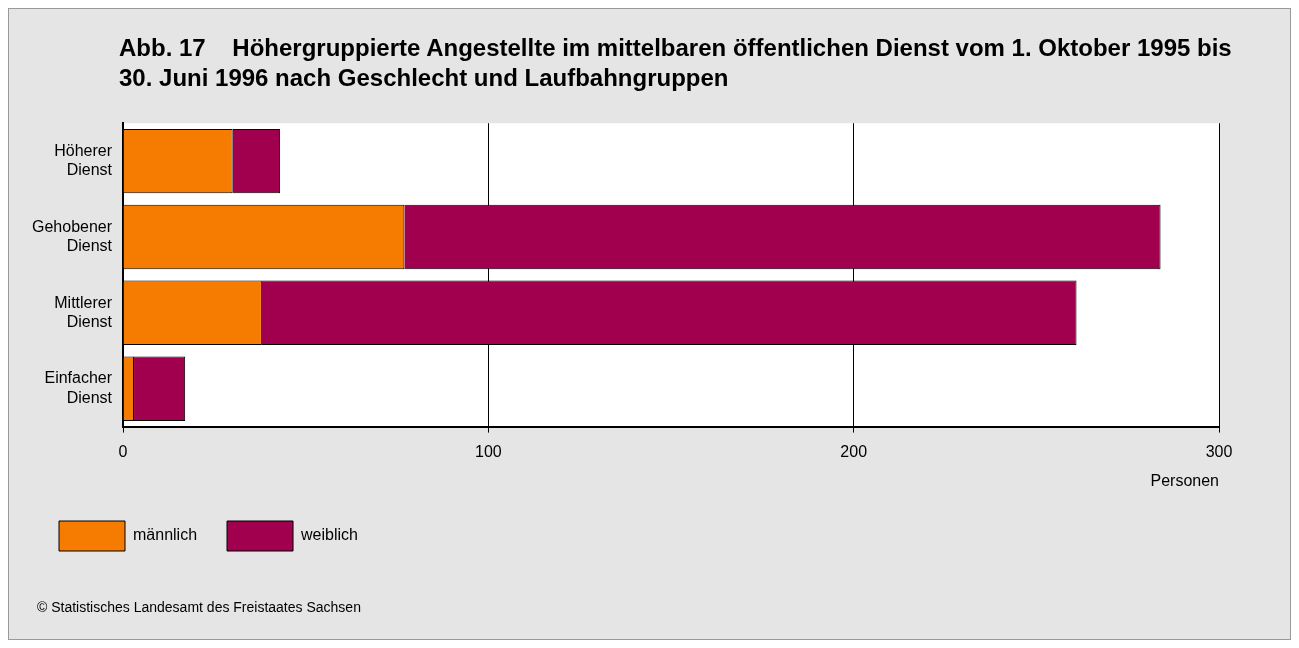 The width and height of the screenshot is (1299, 648). I want to click on chart-title: Abb. 17 Höhergruppierte Angestellte im mittelbaren öffentlichen Dienst vom 1. Oktober 1995 bis 30. Juni 1996 nach Geschlecht und Laufbahngruppen, so click(675, 63).